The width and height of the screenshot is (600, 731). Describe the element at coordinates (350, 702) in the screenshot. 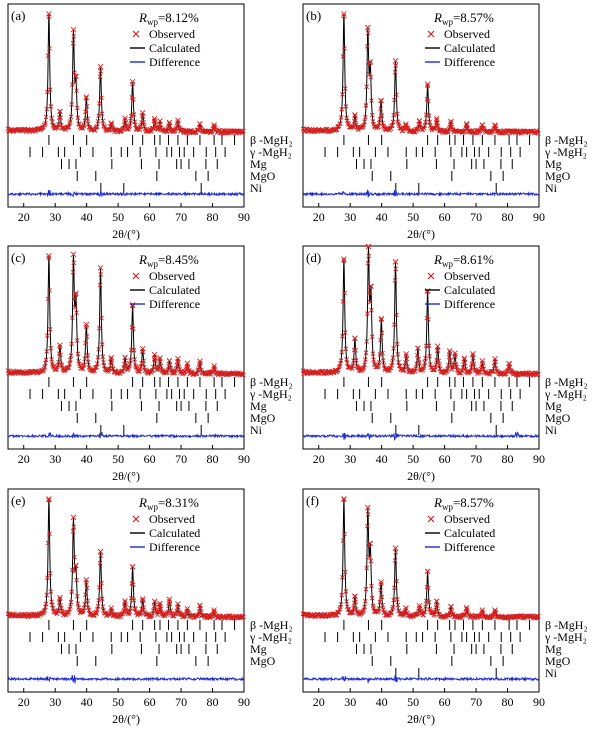

I see `x-tick-label: 30` at that location.